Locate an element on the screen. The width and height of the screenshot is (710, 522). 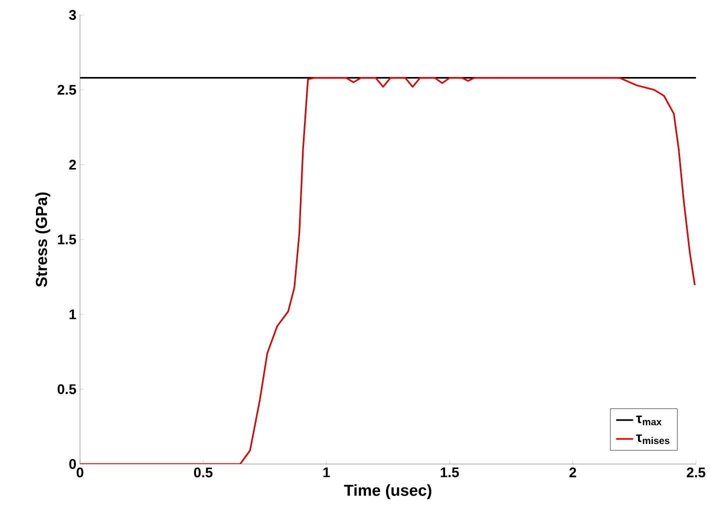
y-tick-label: 1.5 is located at coordinates (67, 239).